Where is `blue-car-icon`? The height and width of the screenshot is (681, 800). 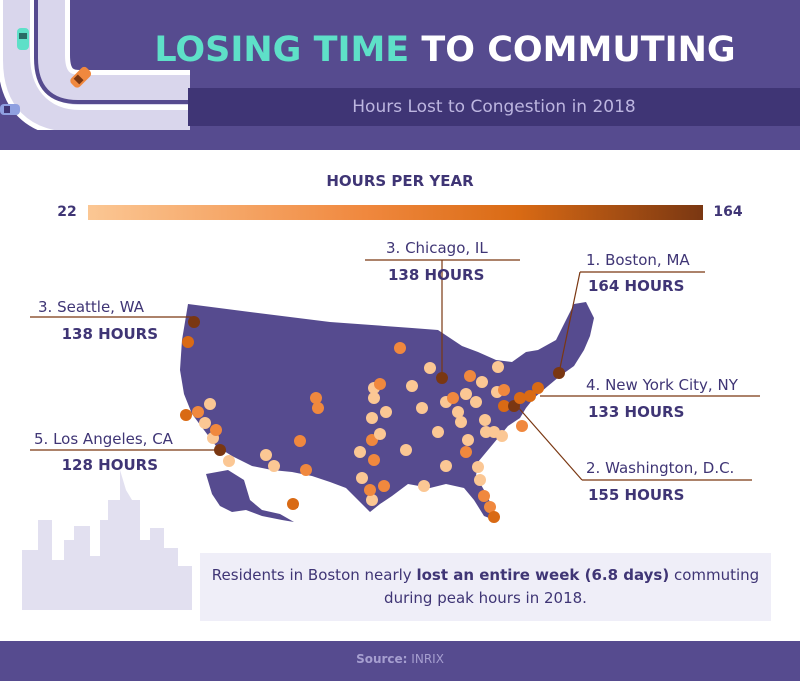
blue-car-icon is located at coordinates (10, 109).